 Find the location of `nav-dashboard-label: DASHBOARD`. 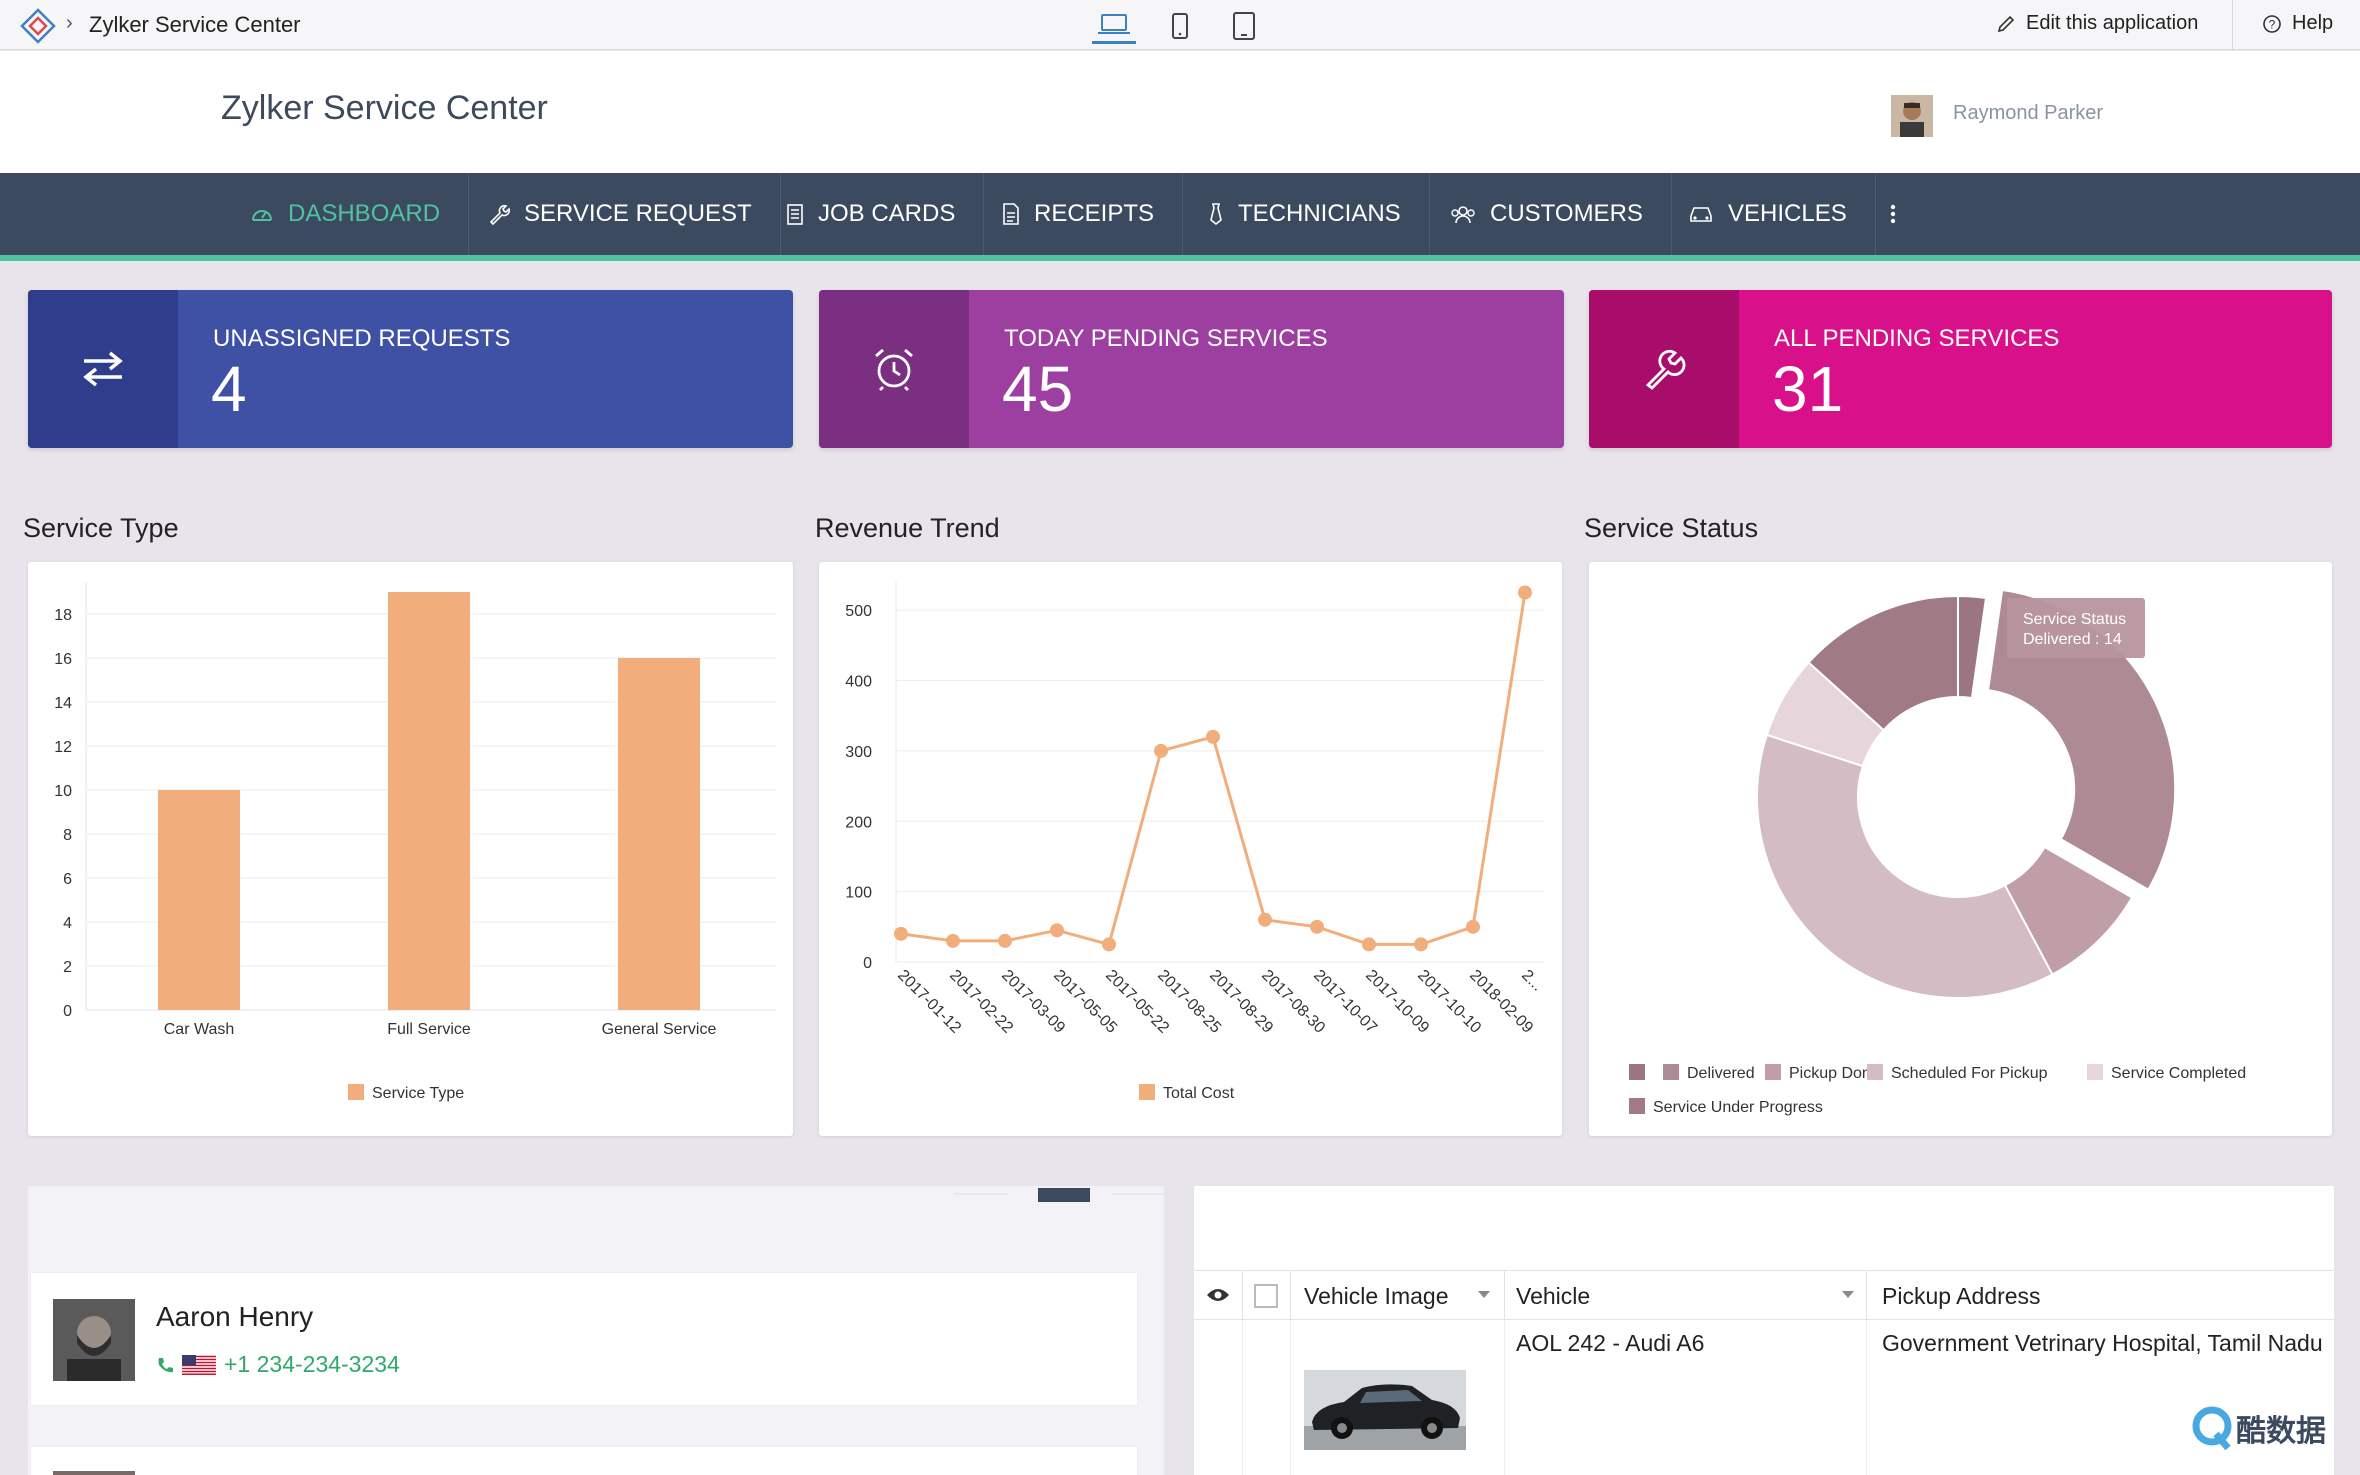

nav-dashboard-label: DASHBOARD is located at coordinates (364, 213).